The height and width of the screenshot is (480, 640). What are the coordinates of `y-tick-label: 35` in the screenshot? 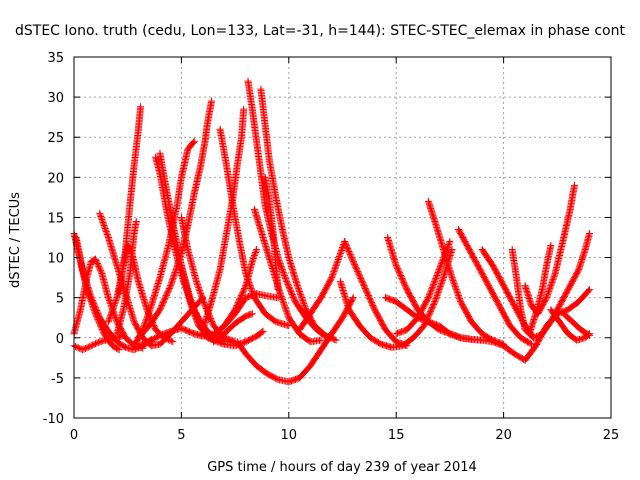 It's located at (55, 58).